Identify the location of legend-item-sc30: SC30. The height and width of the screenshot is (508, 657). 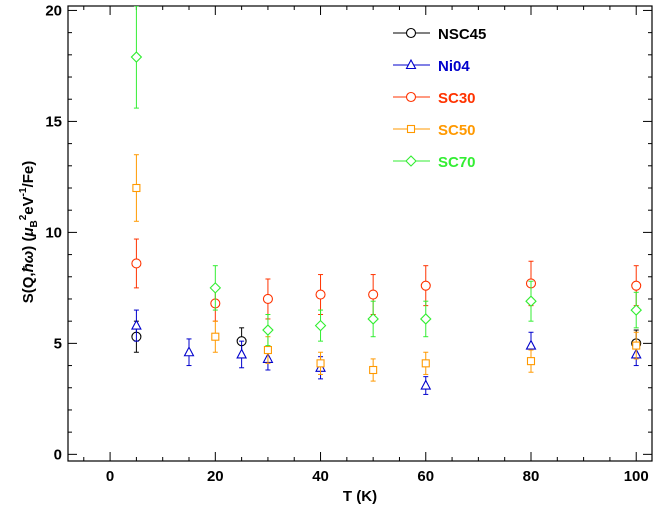
(434, 98).